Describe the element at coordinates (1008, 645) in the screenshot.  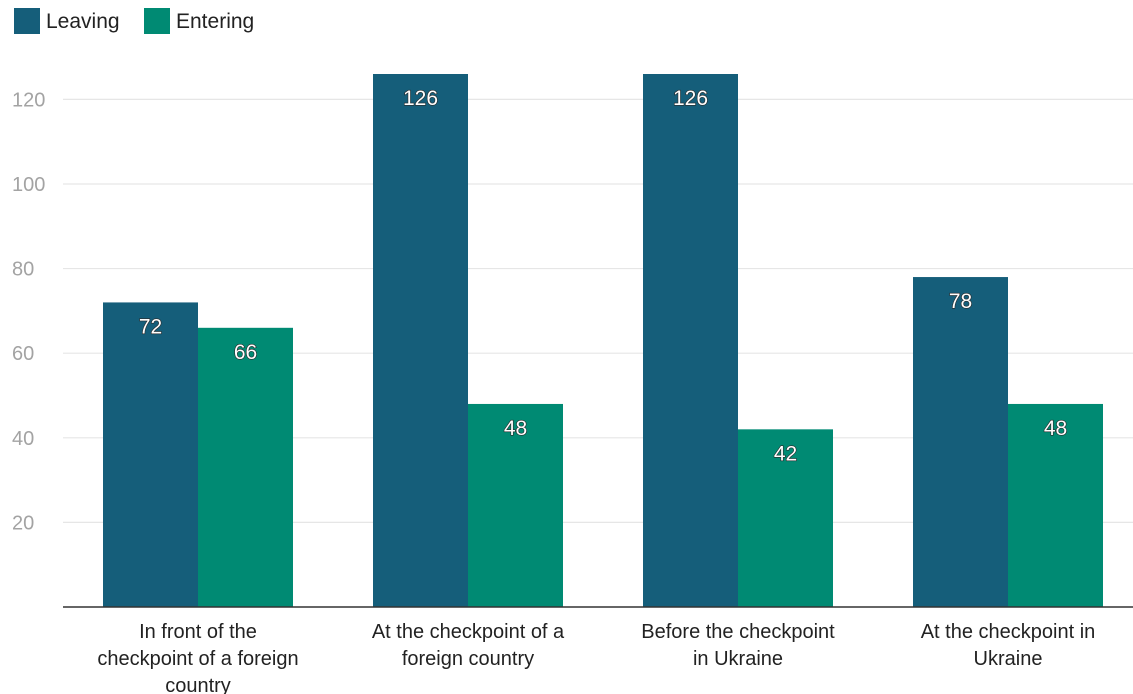
I see `x-category-label-3: At the checkpoint in Ukraine` at that location.